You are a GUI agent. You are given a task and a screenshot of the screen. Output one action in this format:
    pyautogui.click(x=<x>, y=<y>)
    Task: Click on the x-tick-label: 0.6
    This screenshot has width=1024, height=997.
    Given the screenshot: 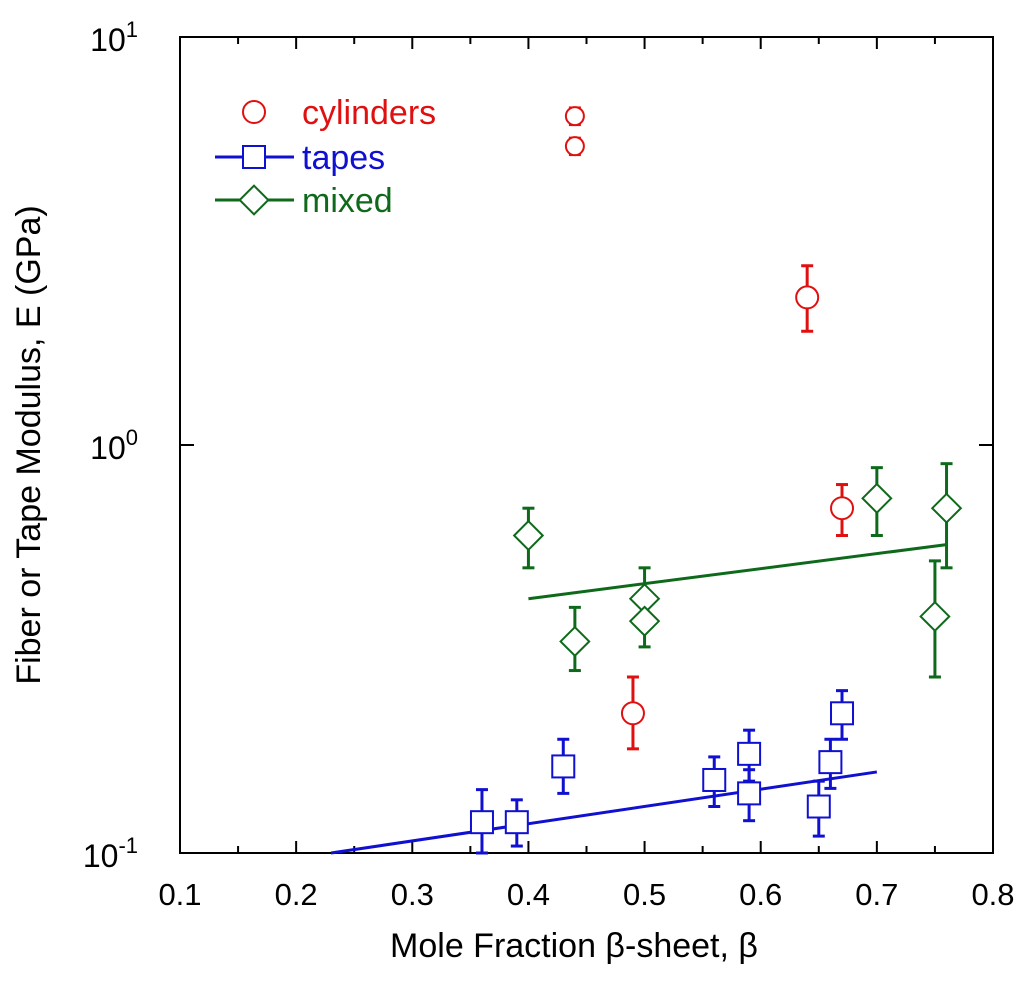 What is the action you would take?
    pyautogui.click(x=760, y=894)
    